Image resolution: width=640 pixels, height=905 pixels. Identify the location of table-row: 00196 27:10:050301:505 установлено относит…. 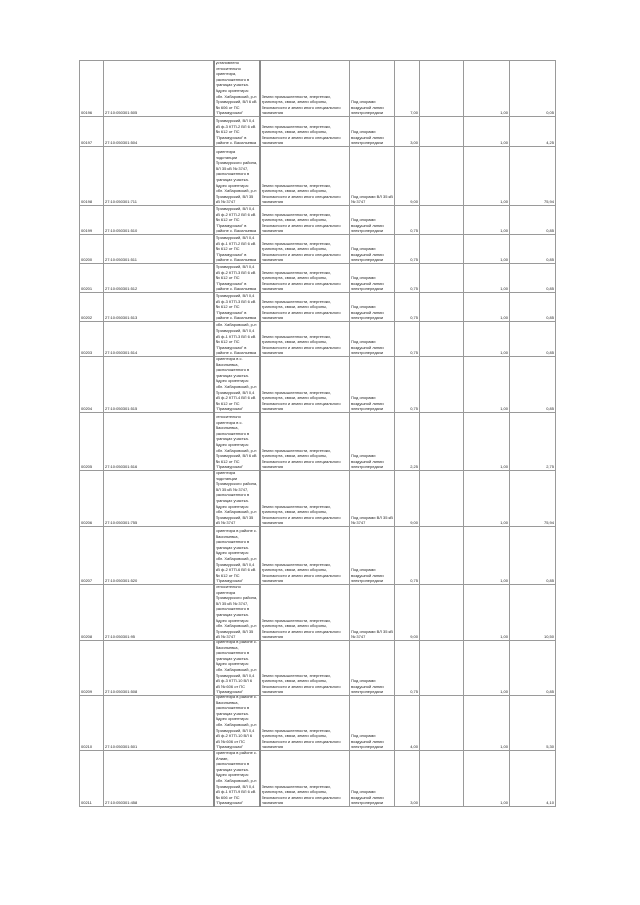
(317, 88).